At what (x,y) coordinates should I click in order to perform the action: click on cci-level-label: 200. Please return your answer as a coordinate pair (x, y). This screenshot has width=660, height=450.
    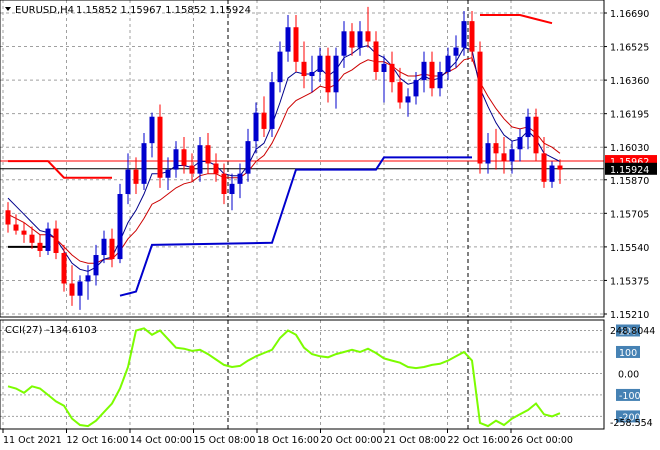
    Looking at the image, I should click on (628, 331).